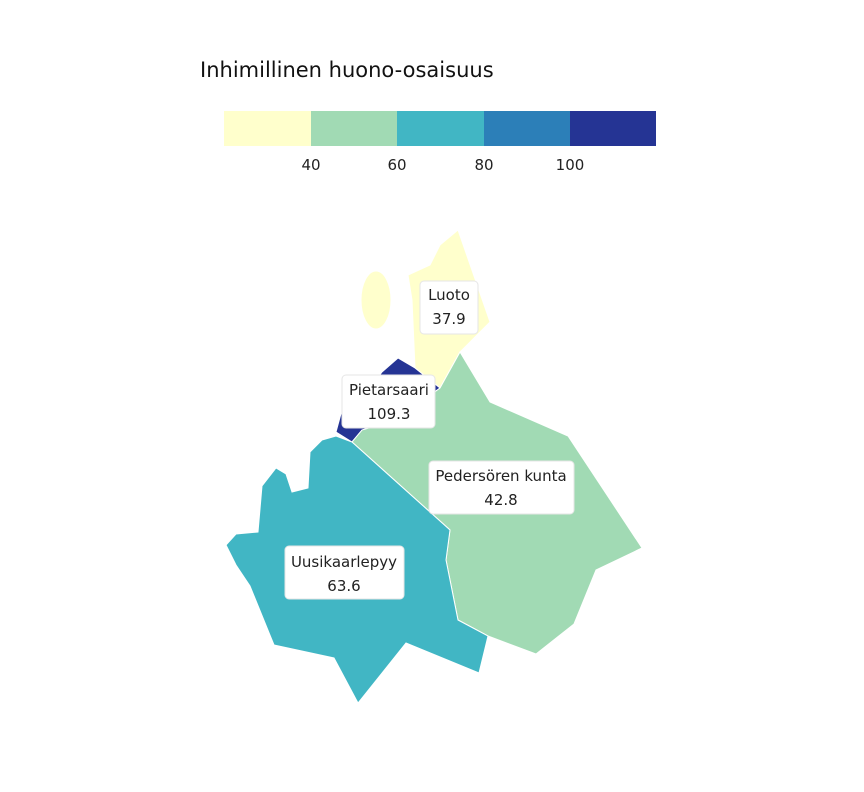 This screenshot has height=792, width=864. I want to click on label-pedersoren-kunta-value: 42.8, so click(500, 500).